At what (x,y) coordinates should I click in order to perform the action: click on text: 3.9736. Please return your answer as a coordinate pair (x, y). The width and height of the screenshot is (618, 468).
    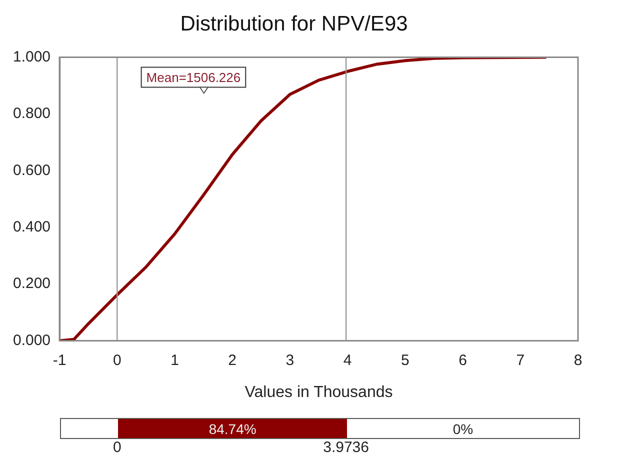
    Looking at the image, I should click on (346, 447).